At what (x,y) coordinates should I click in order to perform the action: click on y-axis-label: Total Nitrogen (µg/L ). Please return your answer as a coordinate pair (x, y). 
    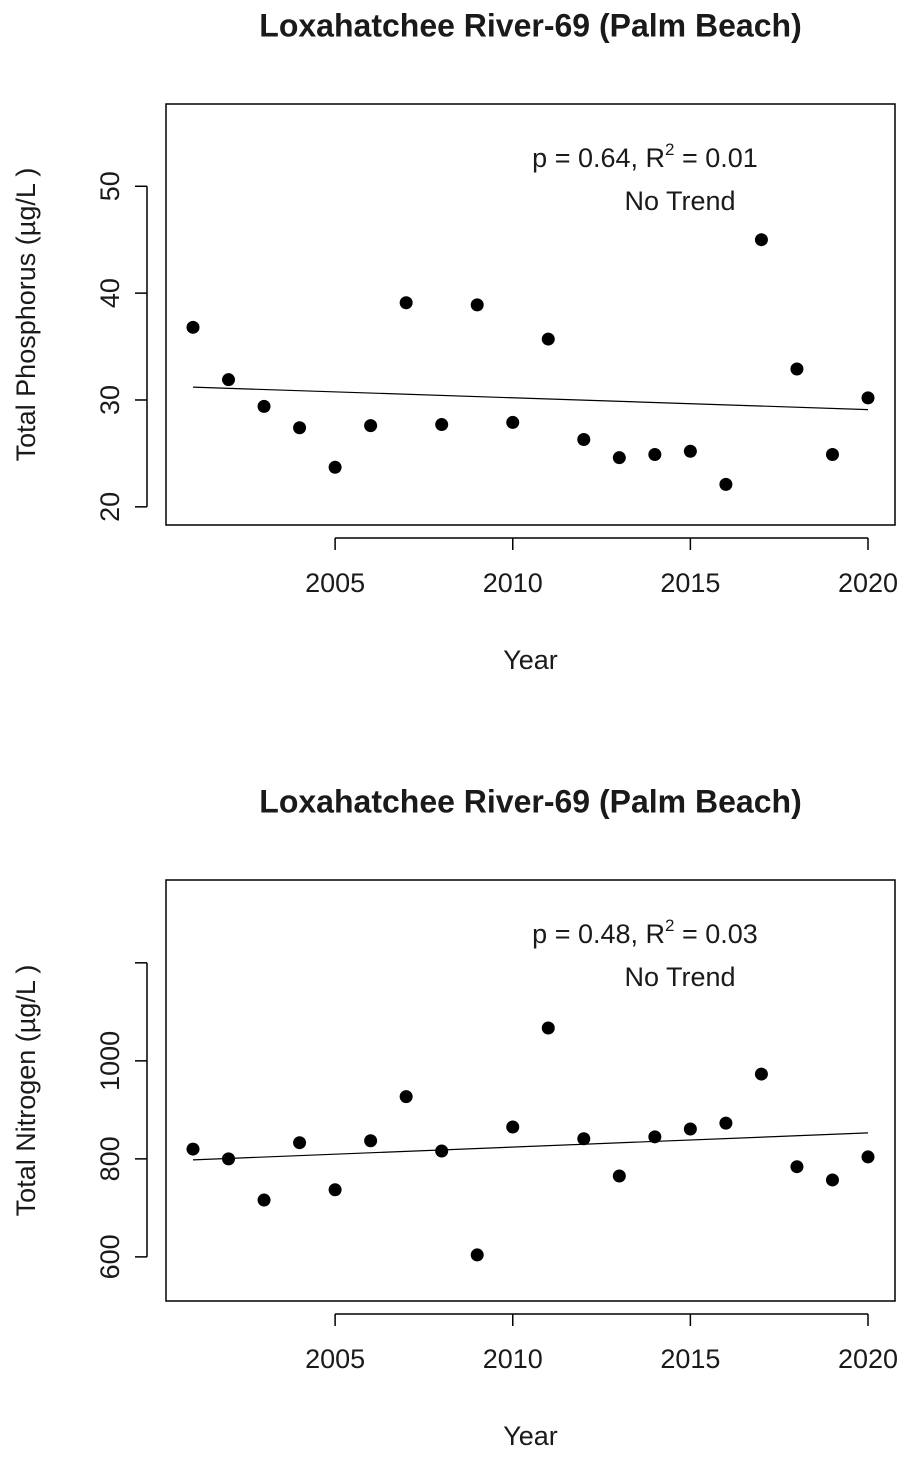
    Looking at the image, I should click on (26, 1091).